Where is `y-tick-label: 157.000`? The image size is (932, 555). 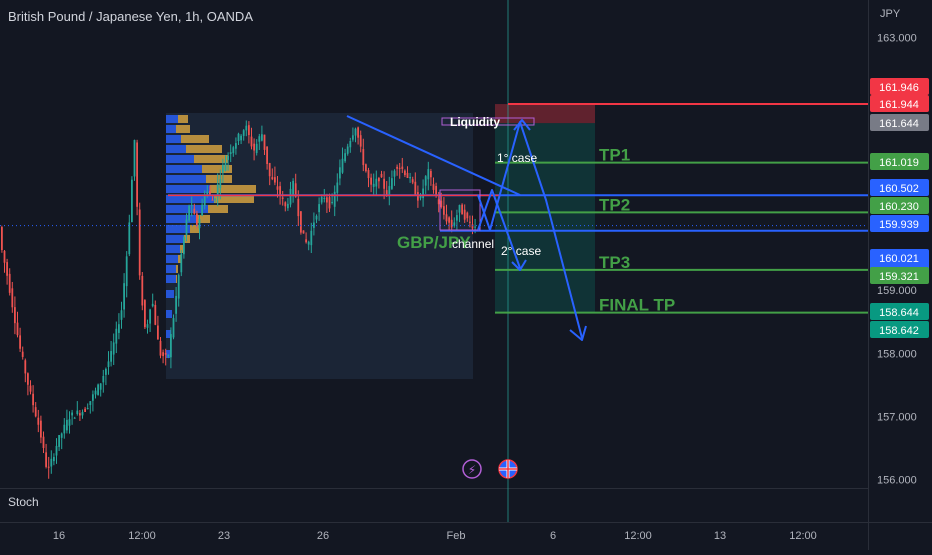
y-tick-label: 157.000 is located at coordinates (897, 417).